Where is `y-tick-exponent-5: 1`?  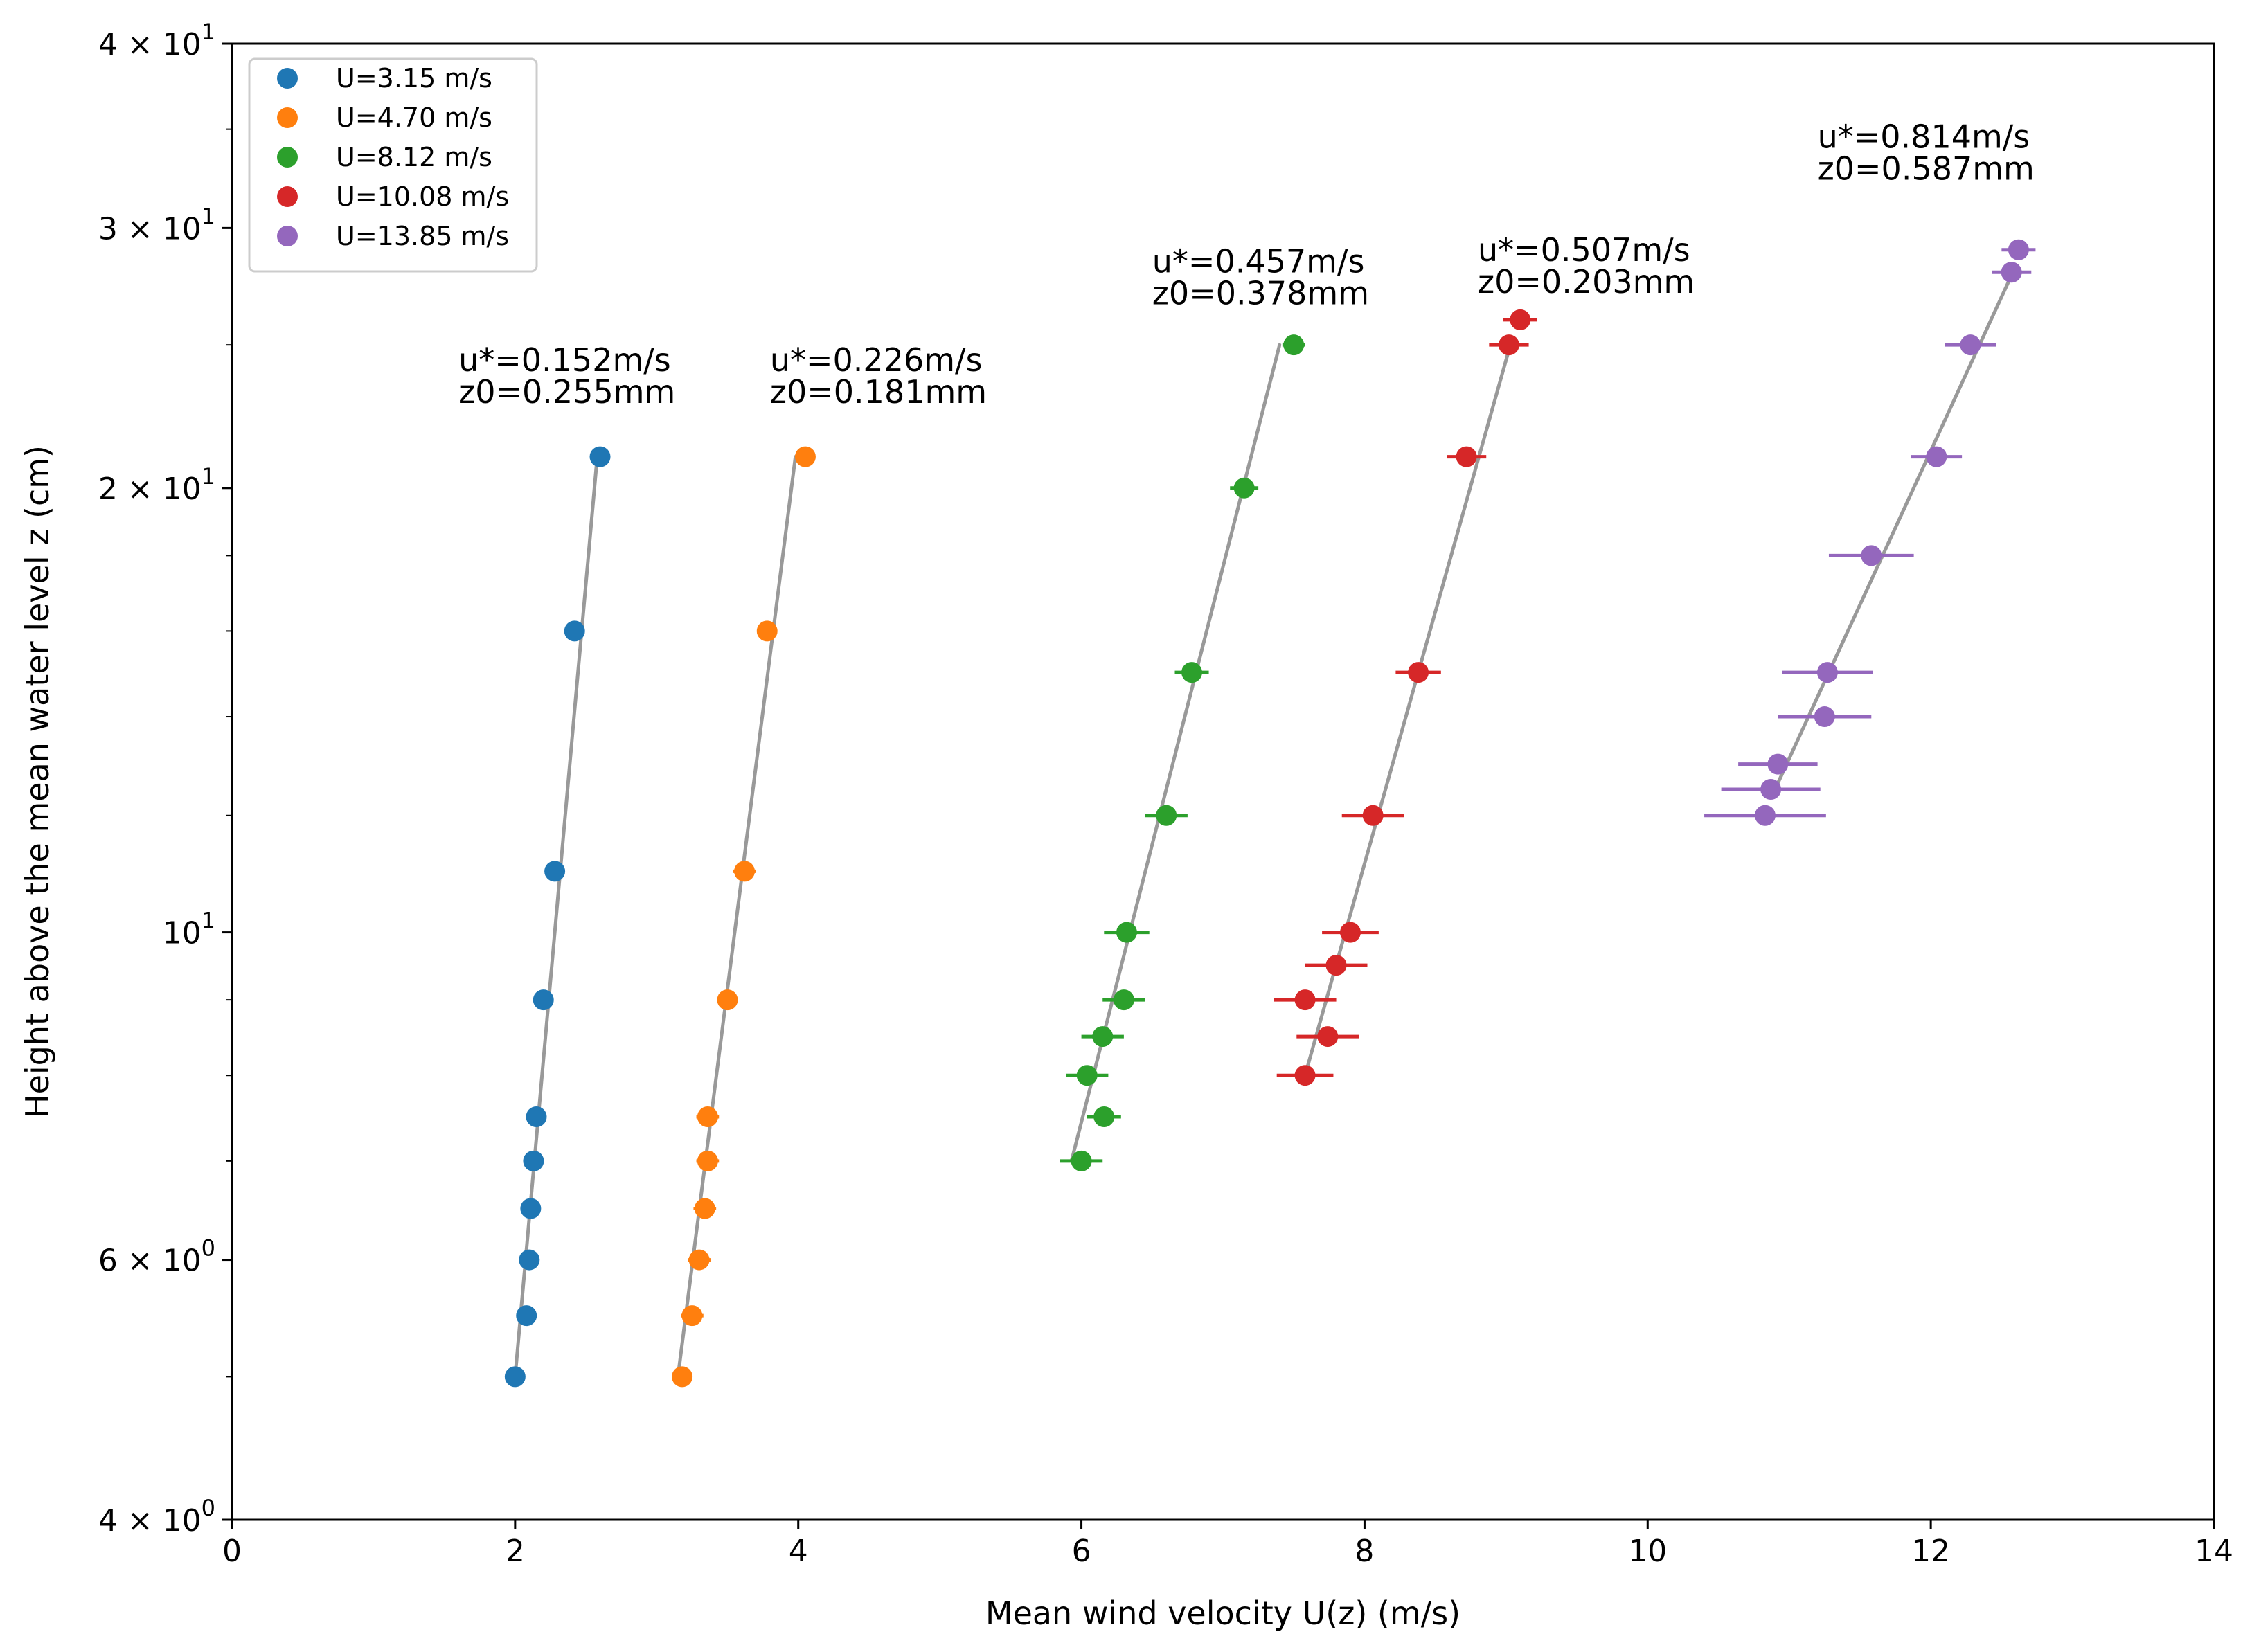
y-tick-exponent-5: 1 is located at coordinates (208, 32).